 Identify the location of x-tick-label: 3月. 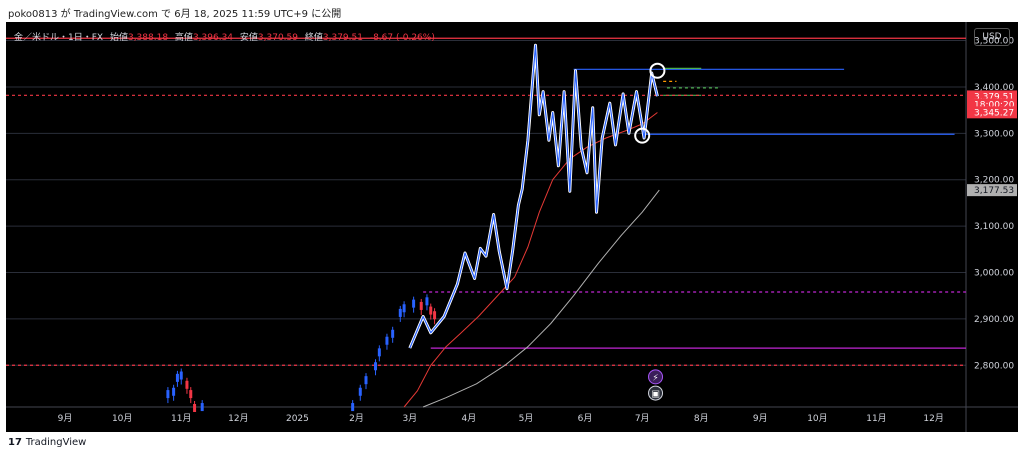
(409, 418).